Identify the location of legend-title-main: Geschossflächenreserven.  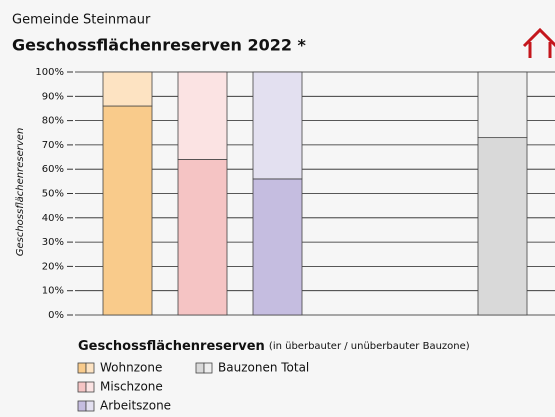
(171, 346).